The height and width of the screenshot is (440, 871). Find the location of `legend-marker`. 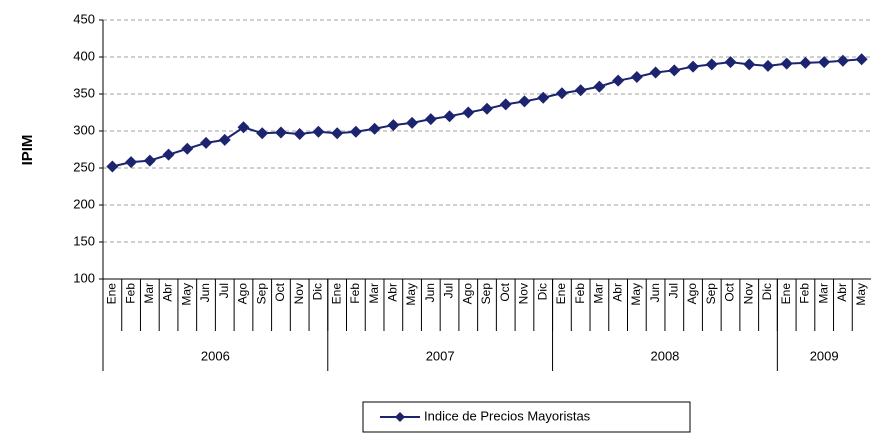

legend-marker is located at coordinates (400, 417).